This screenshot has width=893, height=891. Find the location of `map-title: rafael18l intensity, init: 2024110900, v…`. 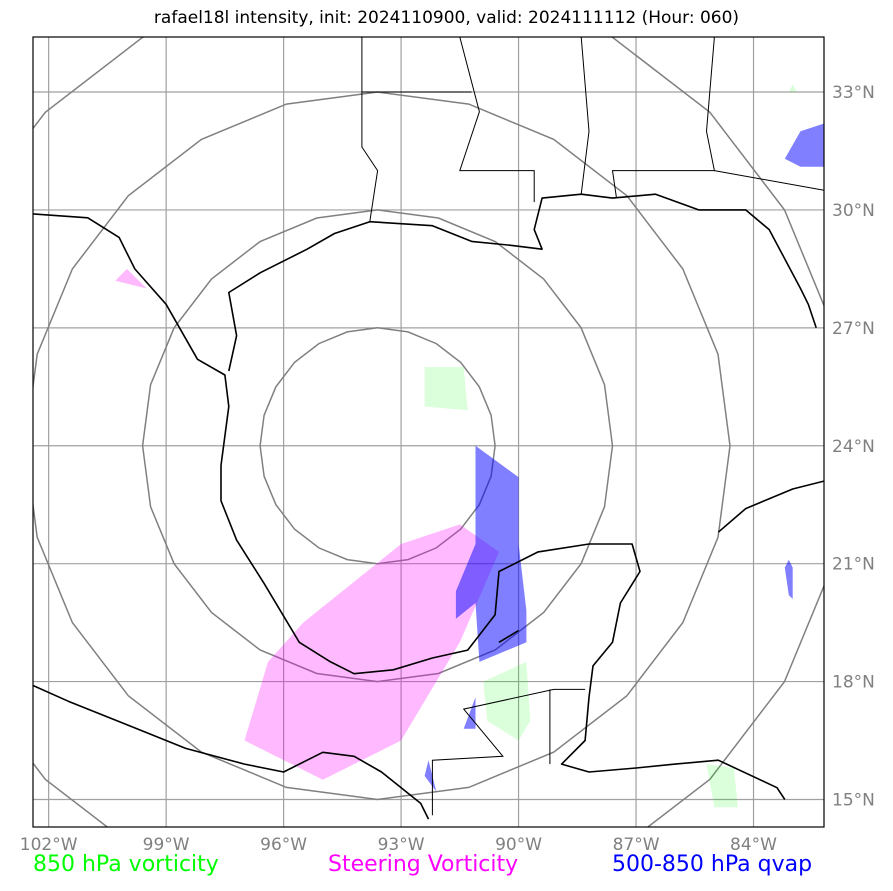

map-title: rafael18l intensity, init: 2024110900, v… is located at coordinates (446, 18).